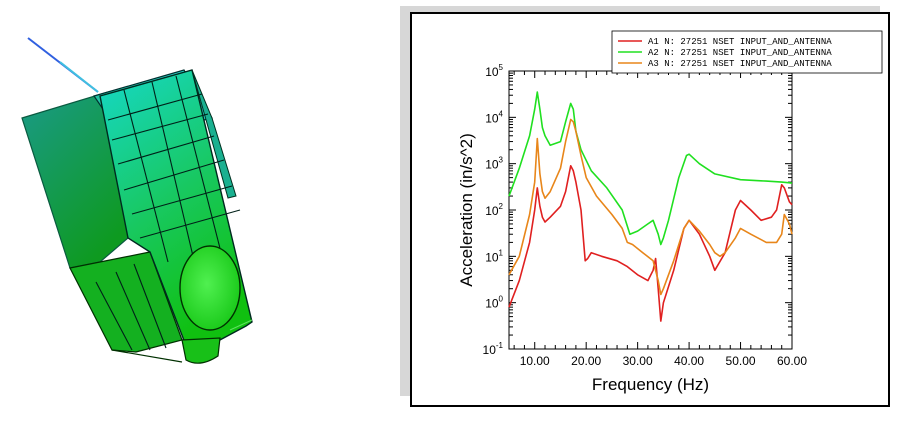  I want to click on y-tick-label: 10⁴, so click(494, 117).